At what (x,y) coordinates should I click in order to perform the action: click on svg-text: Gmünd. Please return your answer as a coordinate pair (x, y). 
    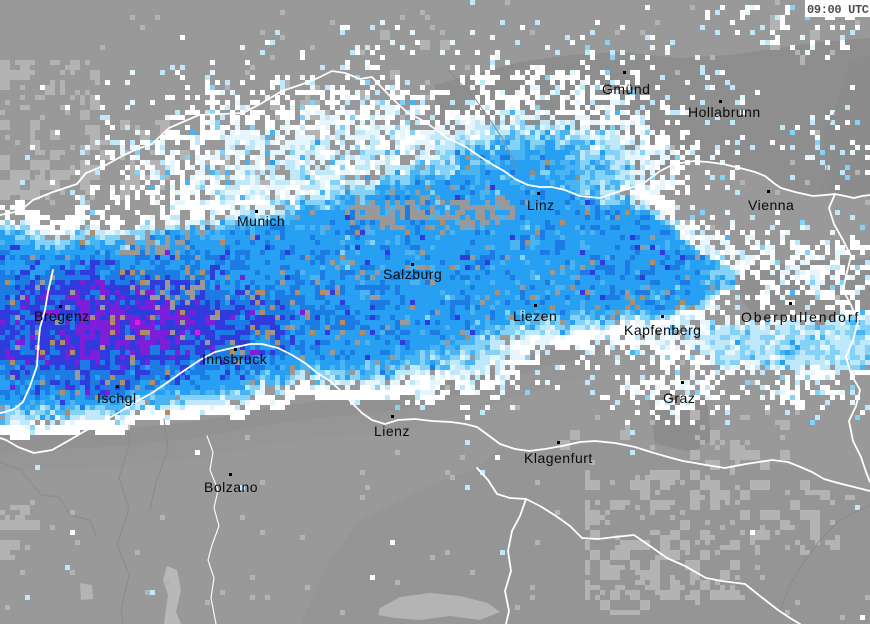
    Looking at the image, I should click on (626, 89).